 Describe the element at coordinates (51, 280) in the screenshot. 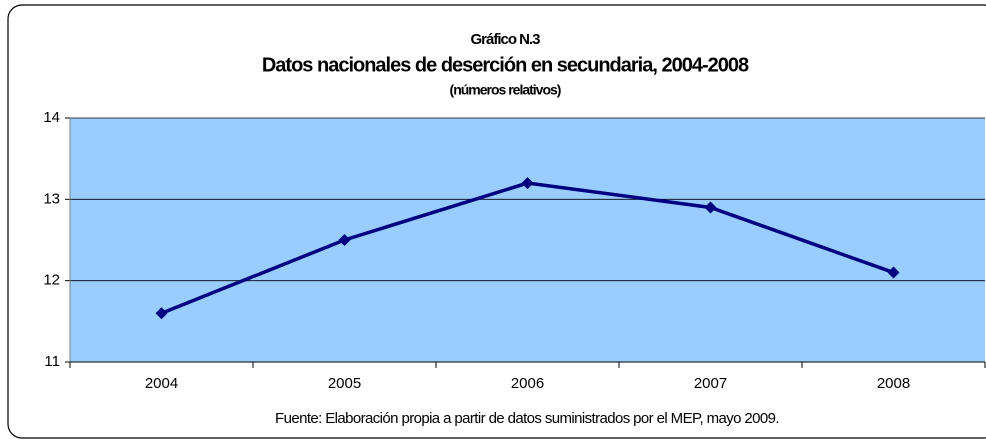

I see `y-tick-label: 12` at that location.